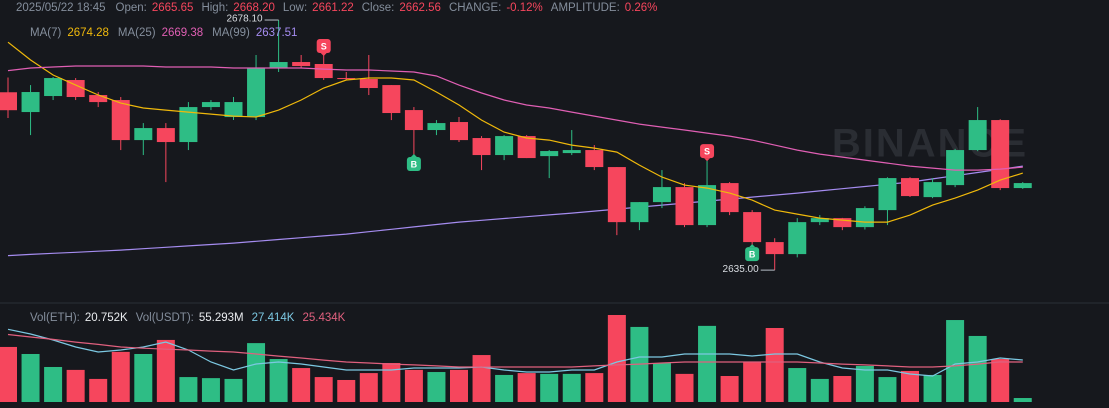  What do you see at coordinates (88, 33) in the screenshot?
I see `legend-value: 2674.28` at bounding box center [88, 33].